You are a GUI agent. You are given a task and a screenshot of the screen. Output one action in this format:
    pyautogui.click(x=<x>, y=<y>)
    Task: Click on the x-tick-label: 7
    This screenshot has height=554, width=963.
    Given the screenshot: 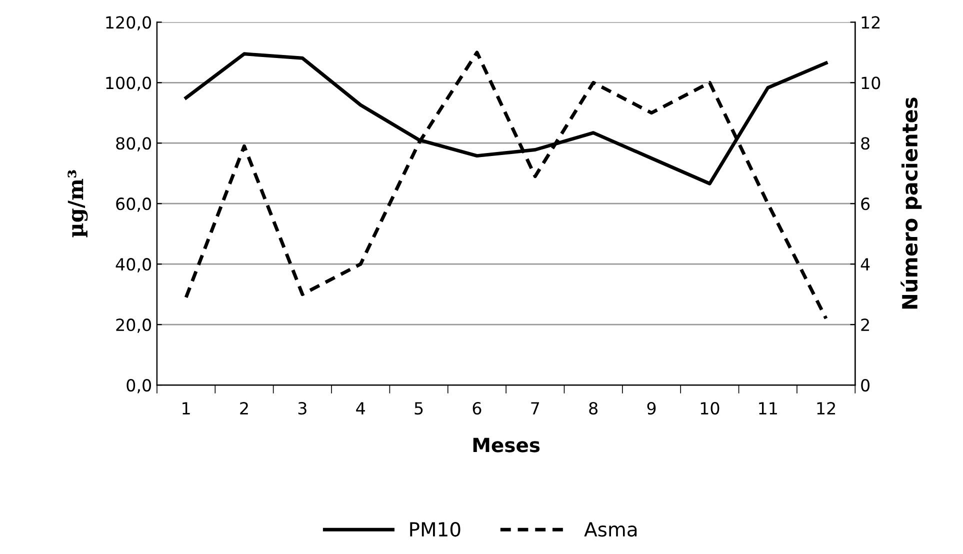 What is the action you would take?
    pyautogui.click(x=535, y=408)
    